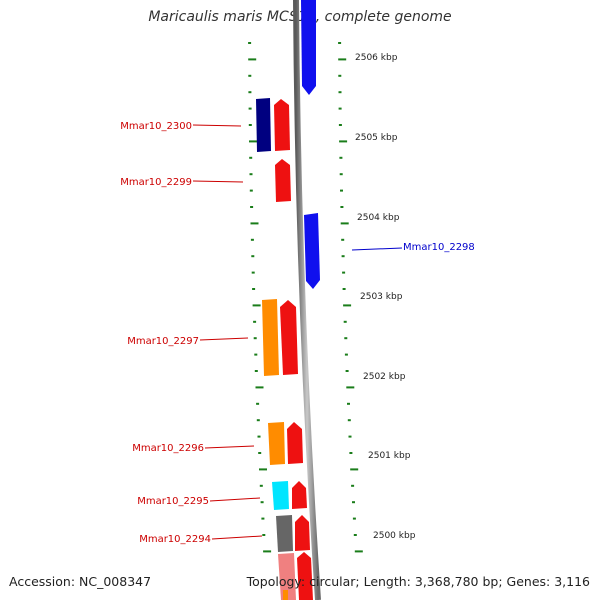 Image resolution: width=600 pixels, height=600 pixels. I want to click on gene-label-mmar10-2298: Mmar10_2298, so click(439, 247).